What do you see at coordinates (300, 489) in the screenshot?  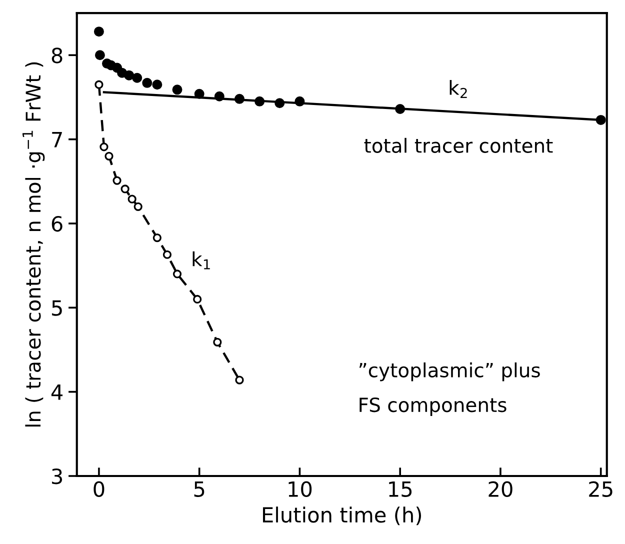 I see `x-tick-label: 10` at bounding box center [300, 489].